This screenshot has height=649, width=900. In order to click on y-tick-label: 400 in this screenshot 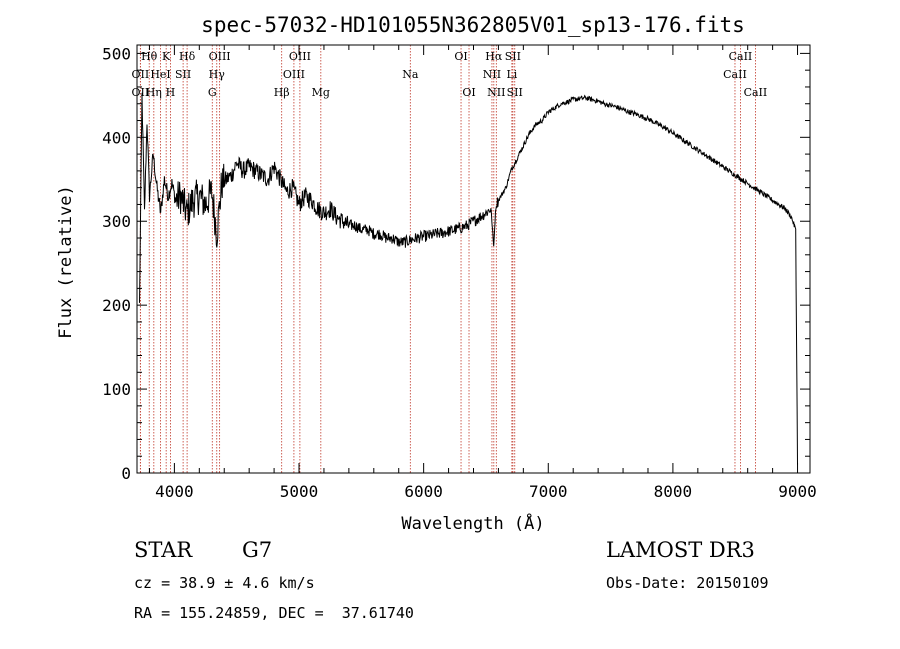, I will do `click(116, 137)`.